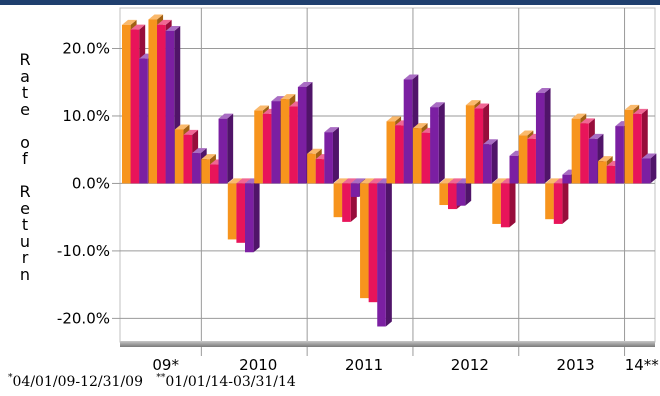 The width and height of the screenshot is (660, 396). What do you see at coordinates (77, 382) in the screenshot?
I see `footnote-text-1: 04/01/09-12/31/09` at bounding box center [77, 382].